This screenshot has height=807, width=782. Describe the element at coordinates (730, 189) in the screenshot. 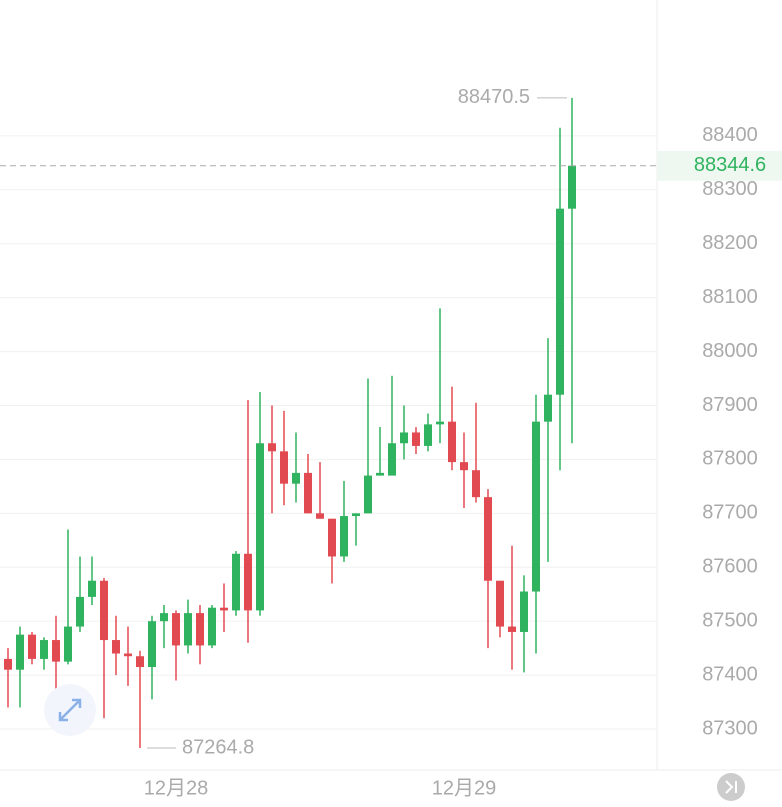

I see `y-tick-label: 88300` at that location.